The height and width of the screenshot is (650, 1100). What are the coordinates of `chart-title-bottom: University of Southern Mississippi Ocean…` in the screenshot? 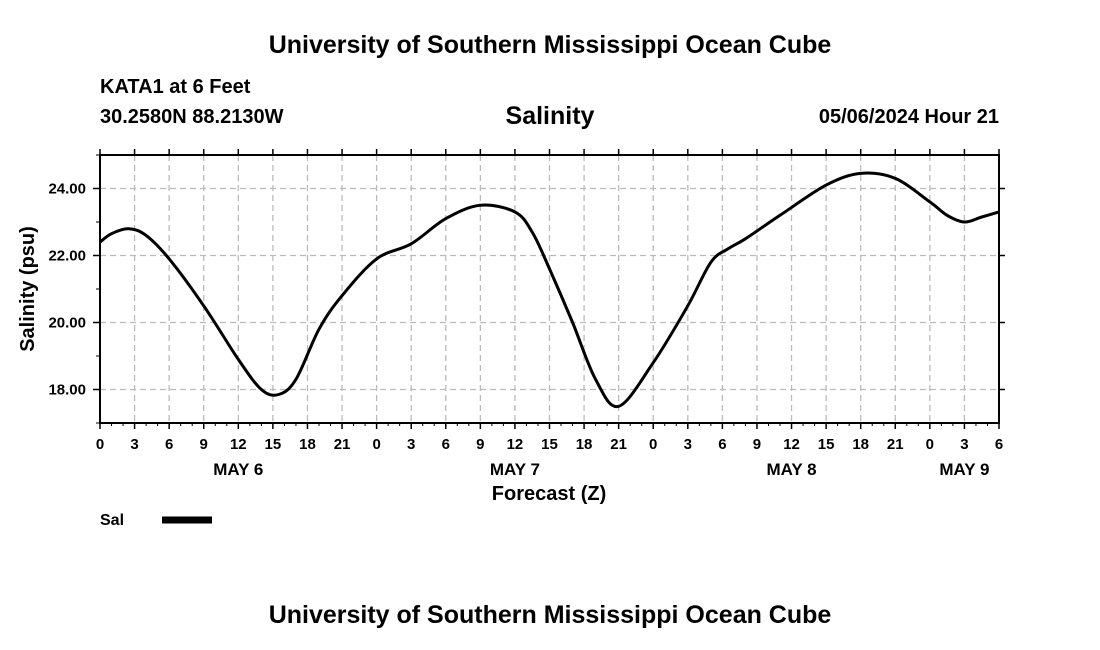 It's located at (550, 615).